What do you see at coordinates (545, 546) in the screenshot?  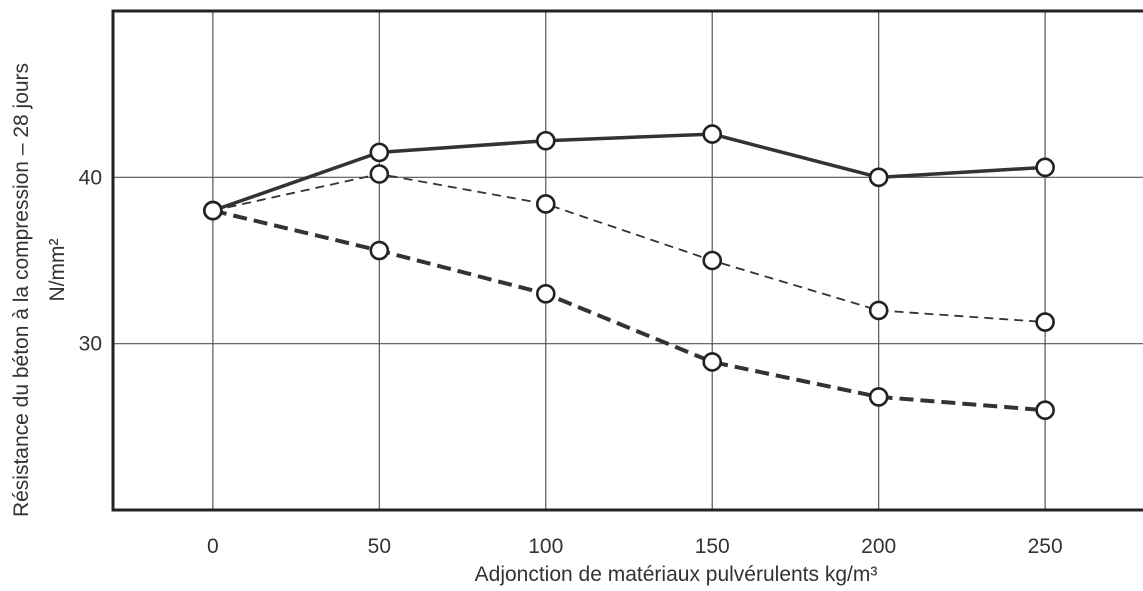 I see `x-tick-label: 100` at bounding box center [545, 546].